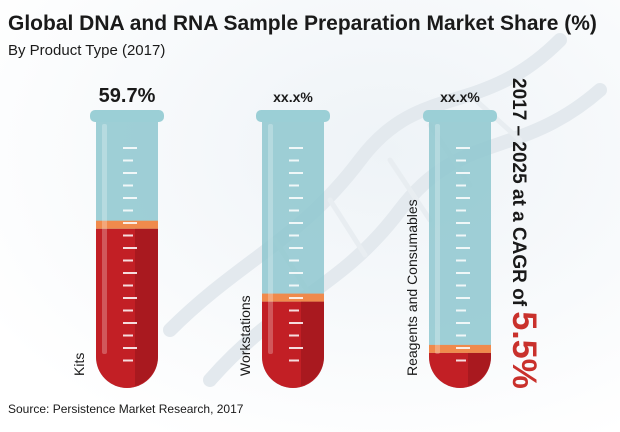  What do you see at coordinates (87, 50) in the screenshot?
I see `chart-subtitle: By Product Type (2017)` at bounding box center [87, 50].